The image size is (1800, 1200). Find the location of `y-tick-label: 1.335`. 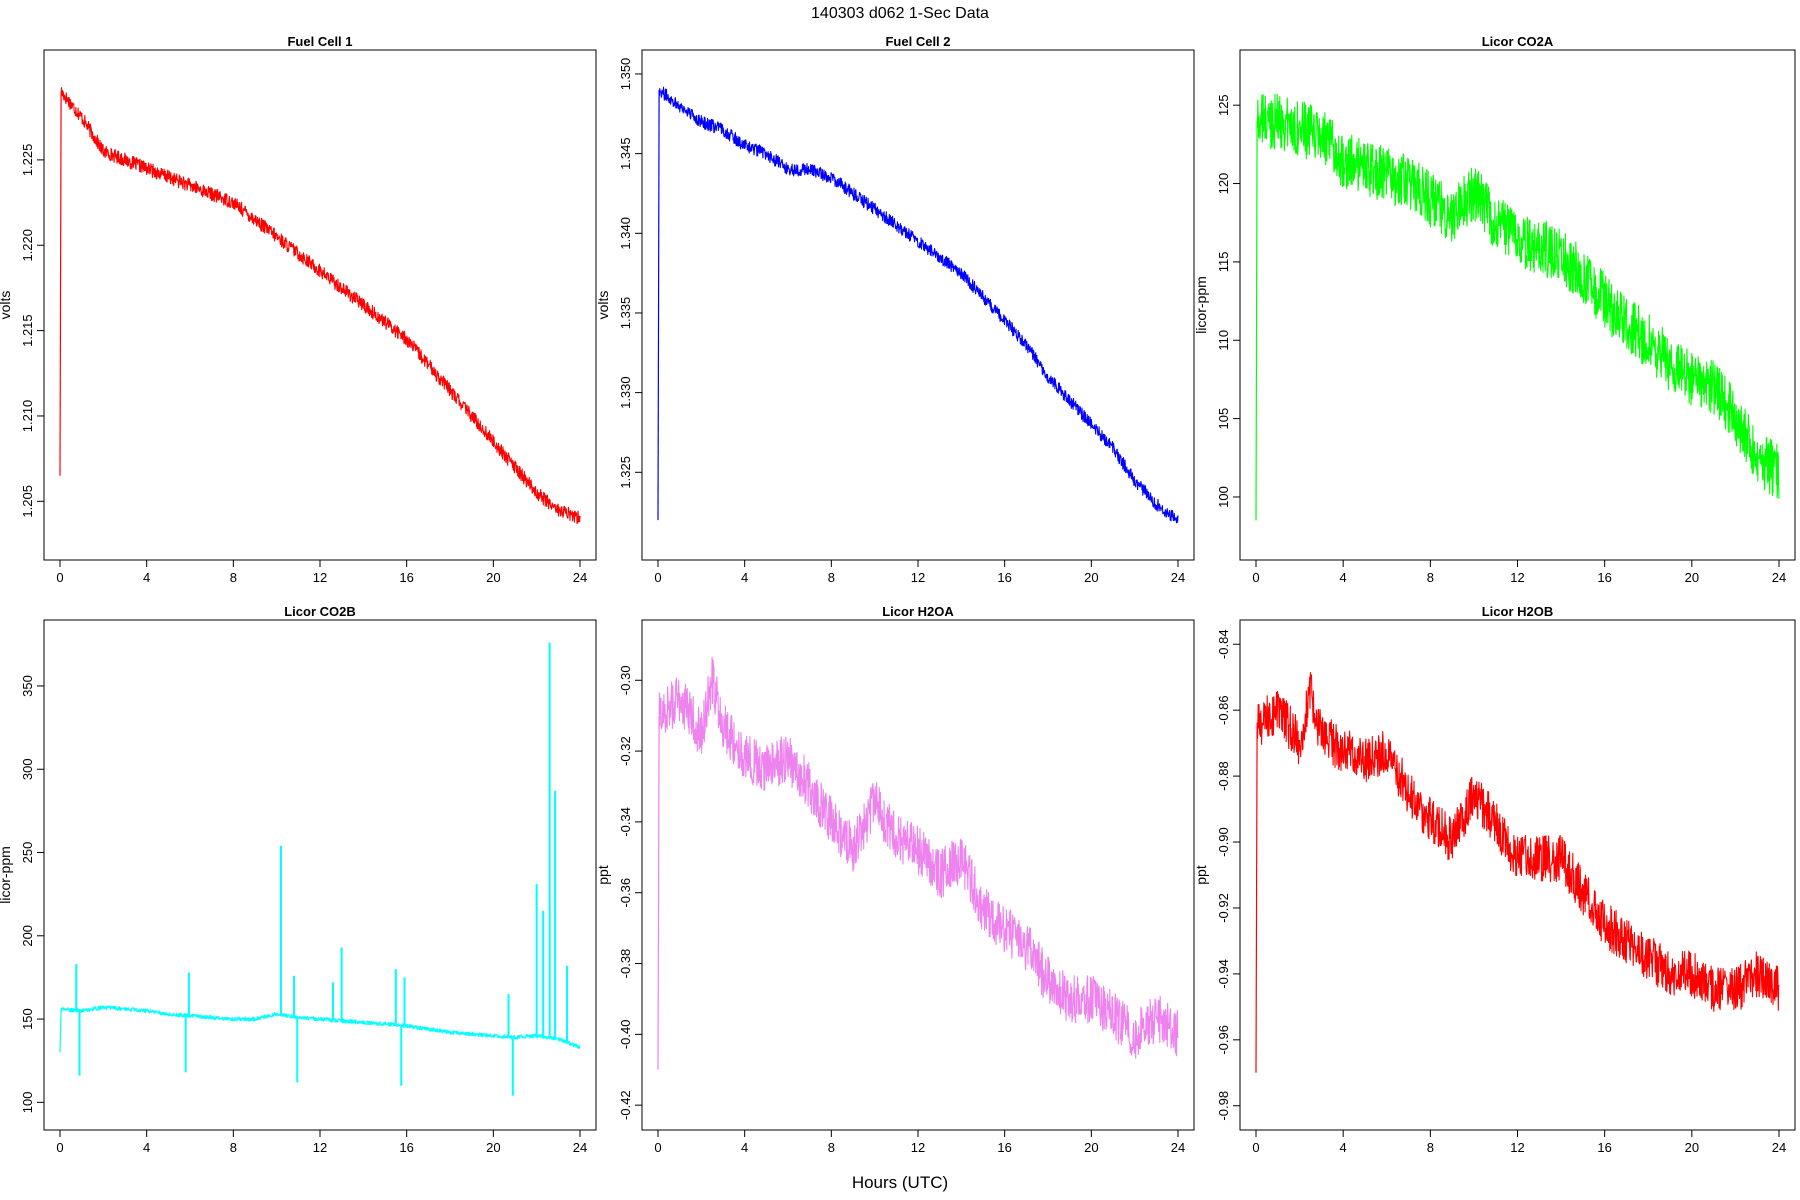

y-tick-label: 1.335 is located at coordinates (625, 313).